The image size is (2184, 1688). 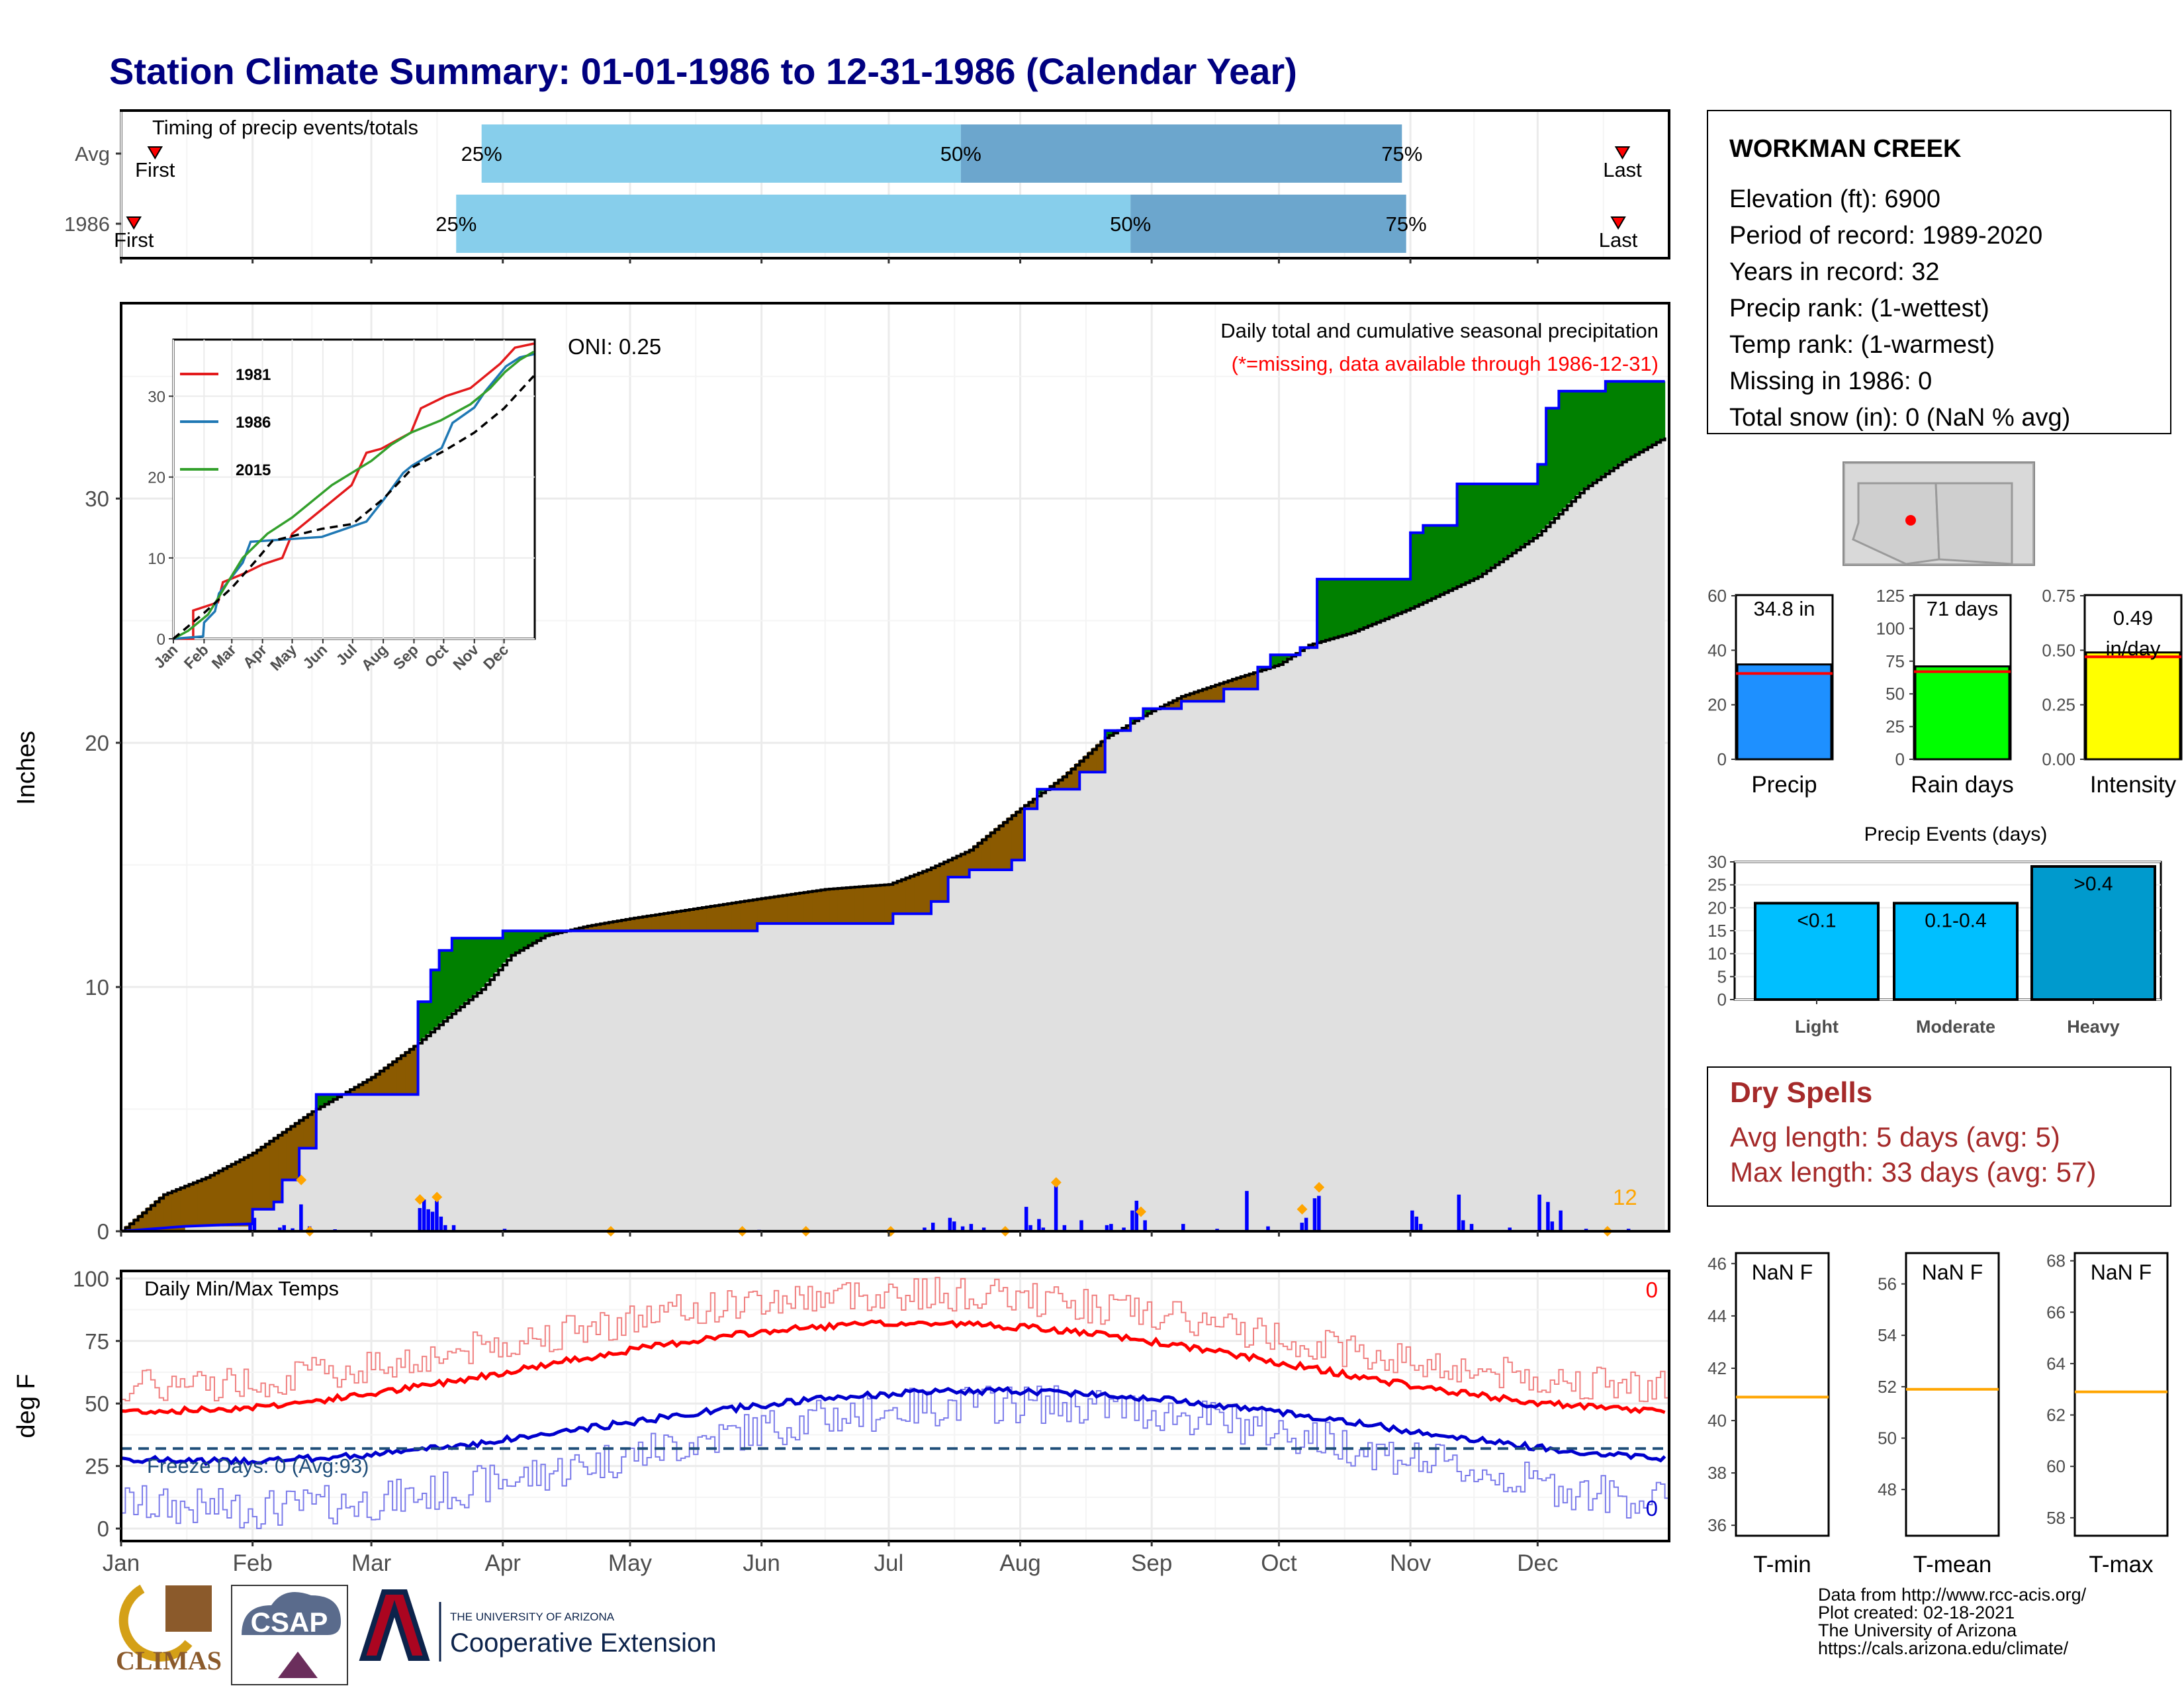 I want to click on freeze-label: Freeze Days: 0 (Avg:93), so click(x=258, y=1465).